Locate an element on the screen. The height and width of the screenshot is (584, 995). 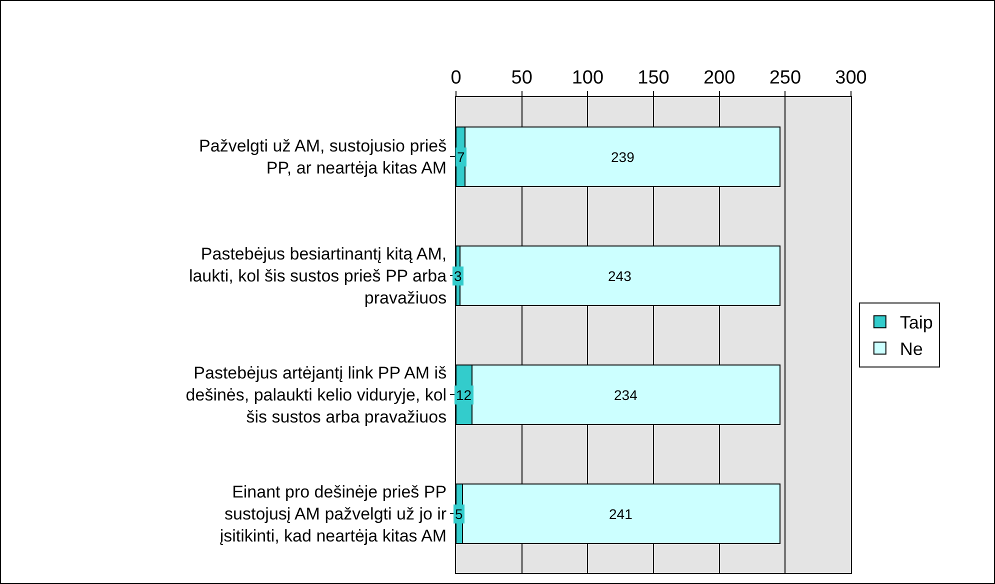
y-tick-label: Pažvelgti už AM, sustojusio prieš PP, ar neartėja kitas AM is located at coordinates (323, 157).